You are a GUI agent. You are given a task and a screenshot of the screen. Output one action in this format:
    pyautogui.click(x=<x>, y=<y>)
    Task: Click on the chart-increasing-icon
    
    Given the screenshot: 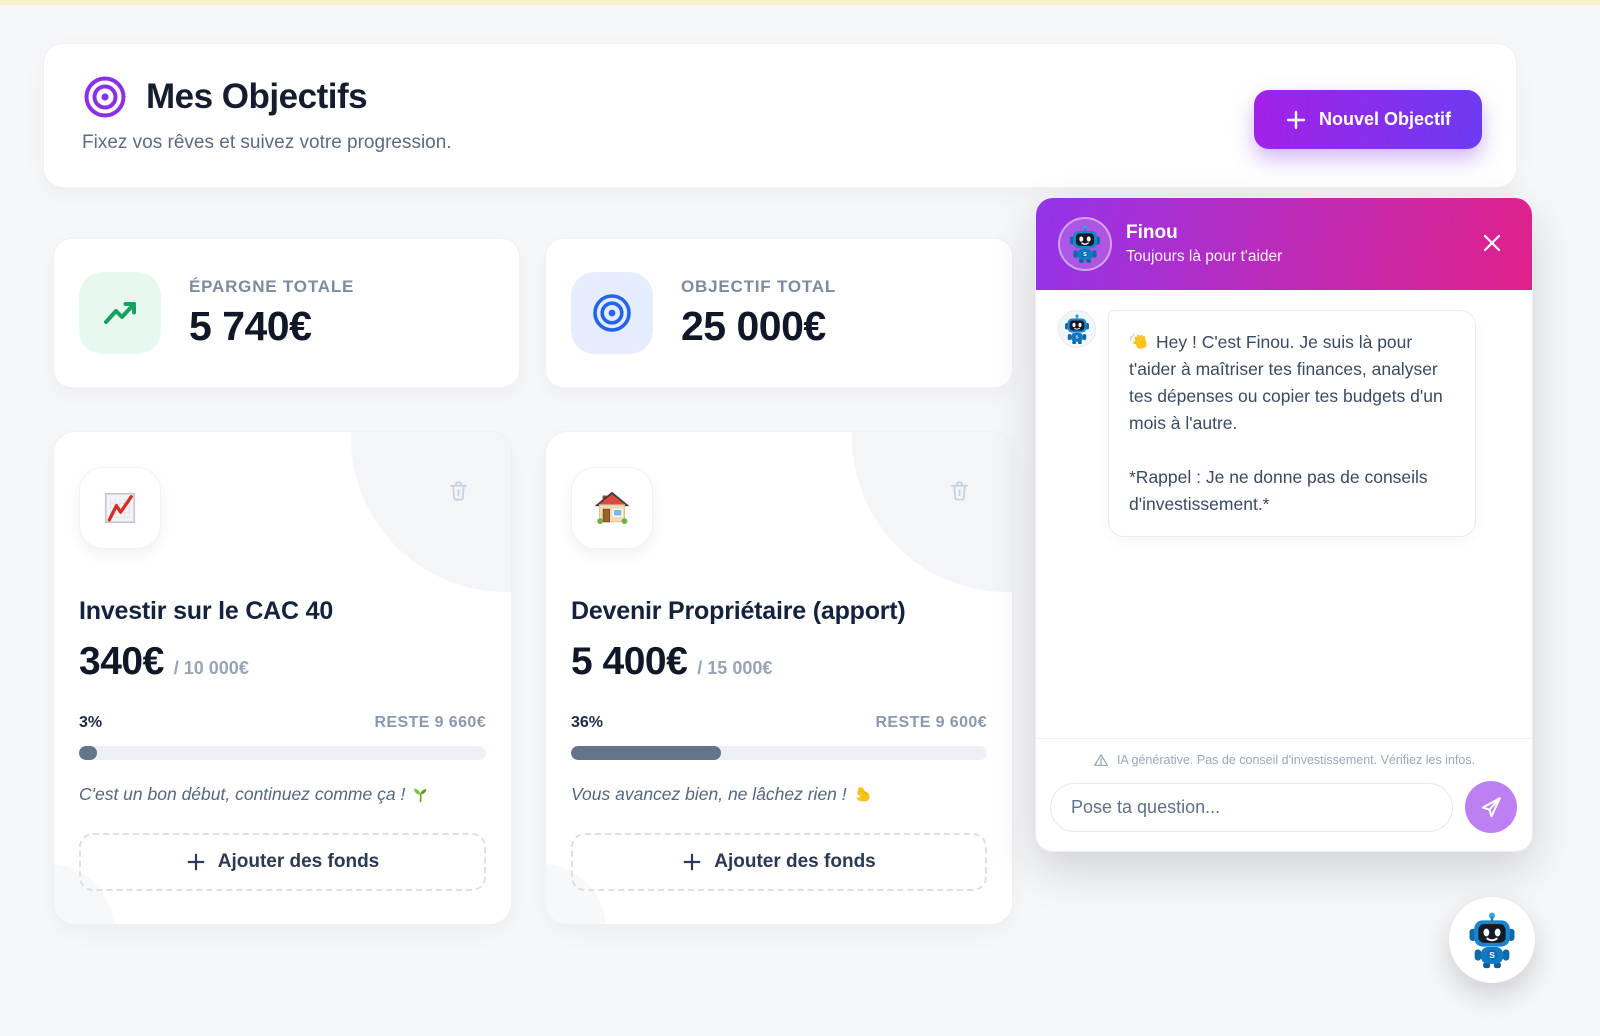 What is the action you would take?
    pyautogui.click(x=120, y=508)
    